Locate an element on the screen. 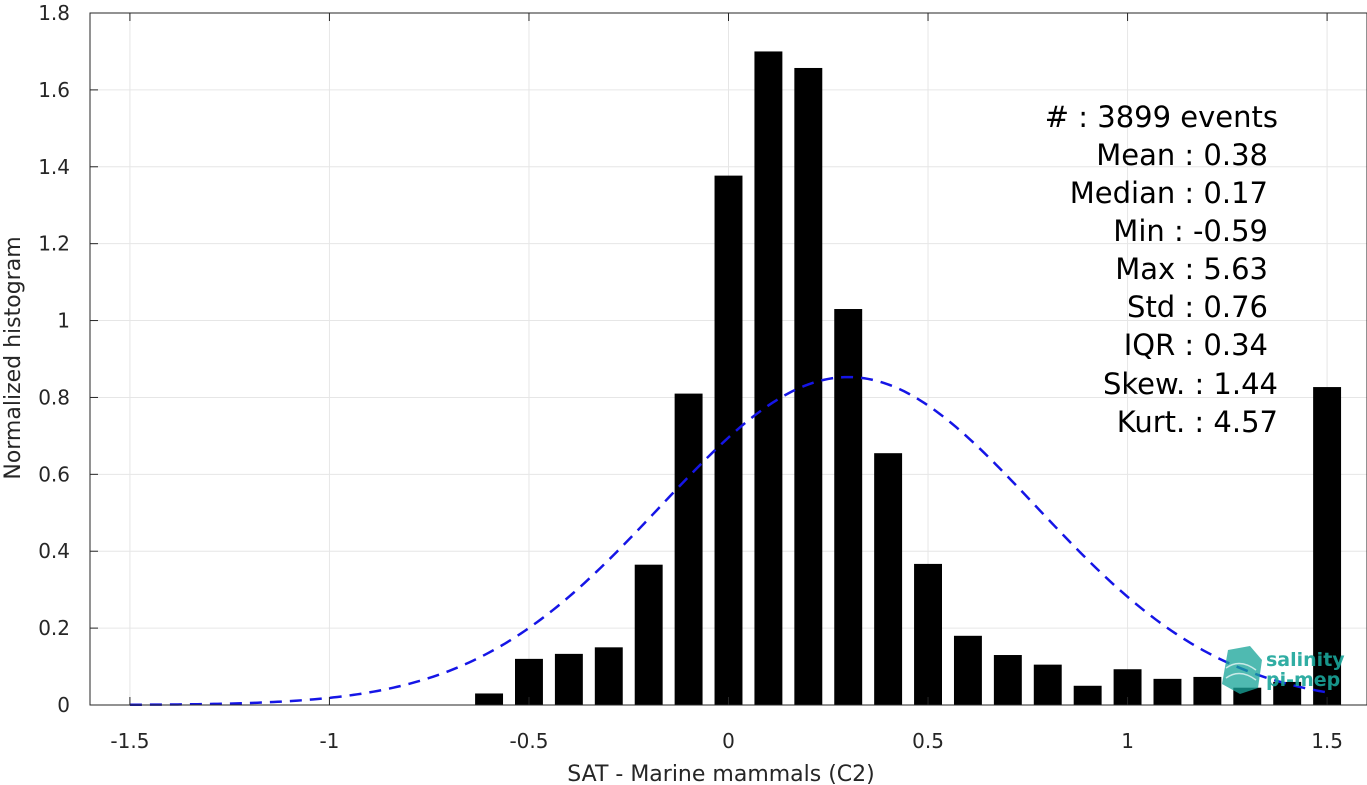  y-axis-label: Normalized histogram is located at coordinates (13, 357).